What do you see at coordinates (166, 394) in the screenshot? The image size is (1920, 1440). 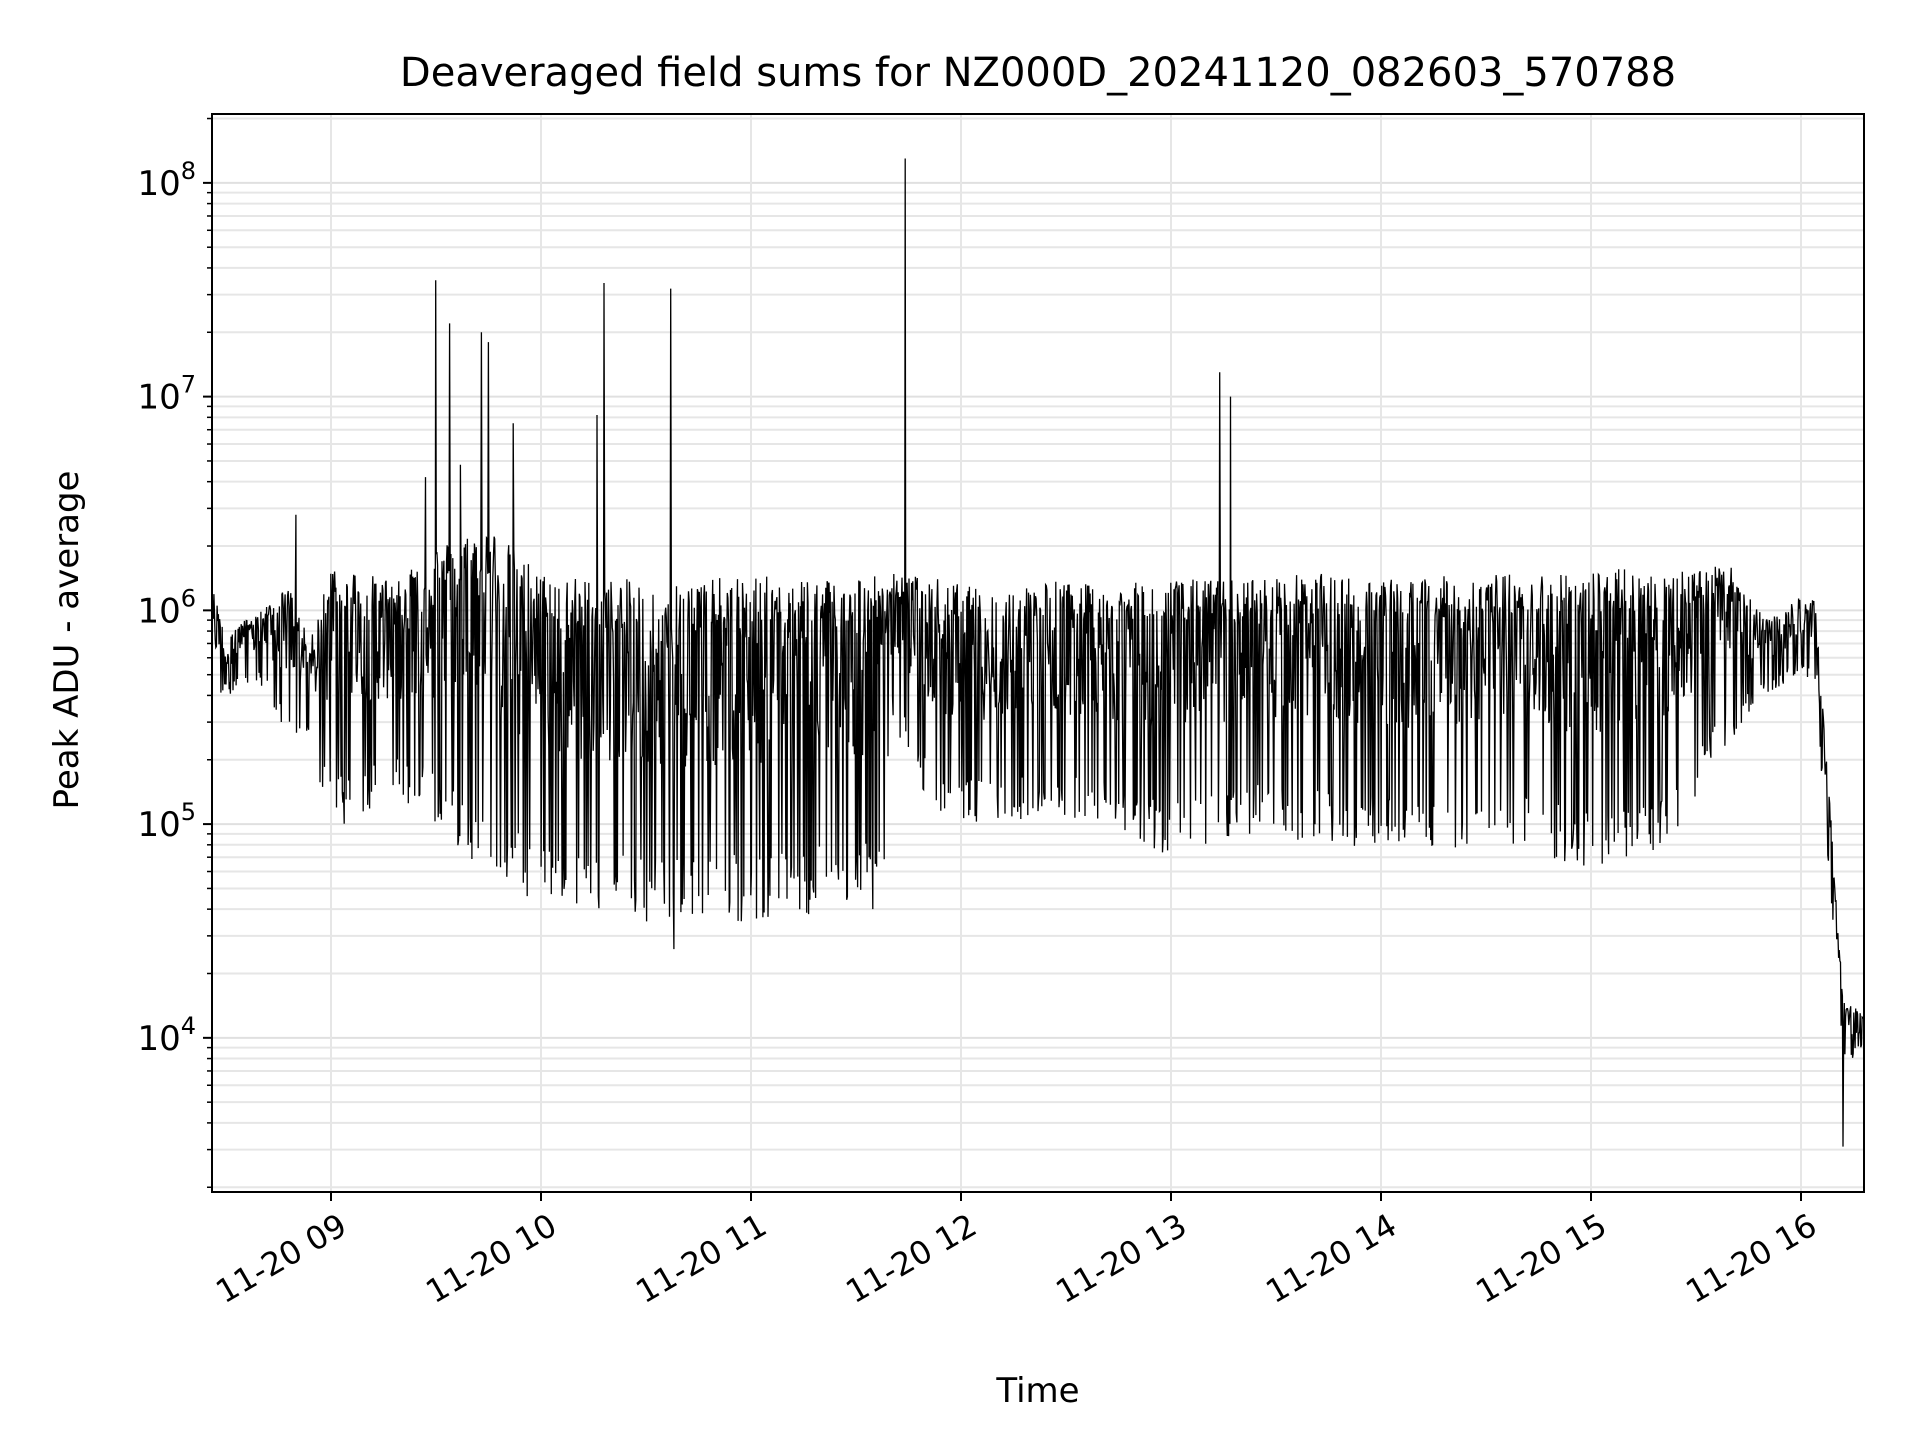 I see `y-tick-label: 10⁷` at bounding box center [166, 394].